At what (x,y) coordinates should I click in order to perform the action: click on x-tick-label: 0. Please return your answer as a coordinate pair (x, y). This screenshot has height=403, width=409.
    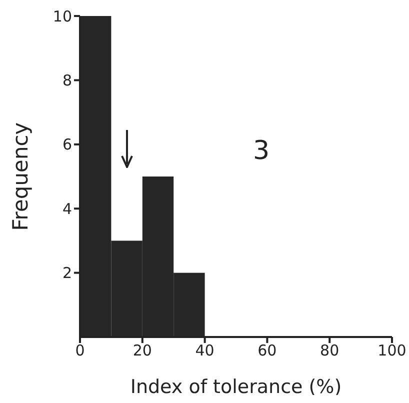
    Looking at the image, I should click on (80, 351).